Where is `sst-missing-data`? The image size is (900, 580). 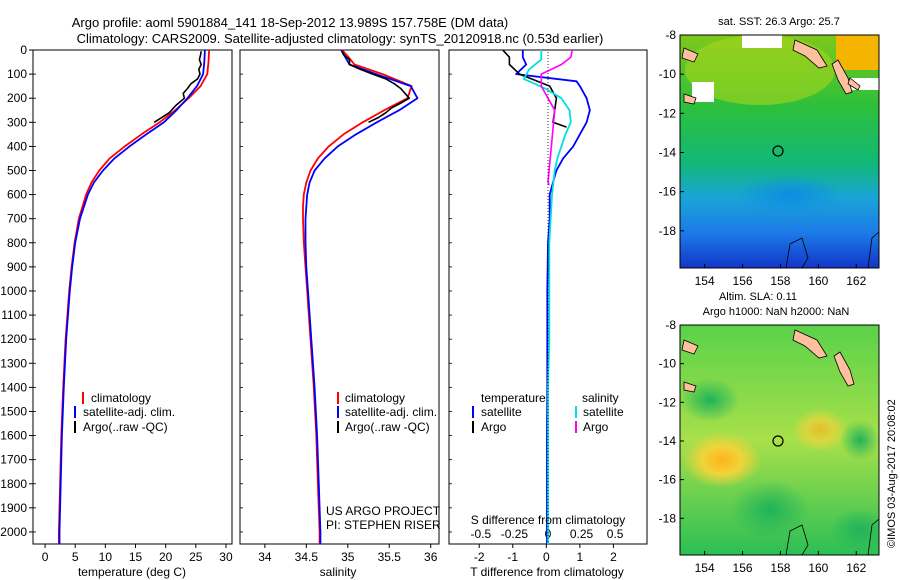
sst-missing-data is located at coordinates (703, 92).